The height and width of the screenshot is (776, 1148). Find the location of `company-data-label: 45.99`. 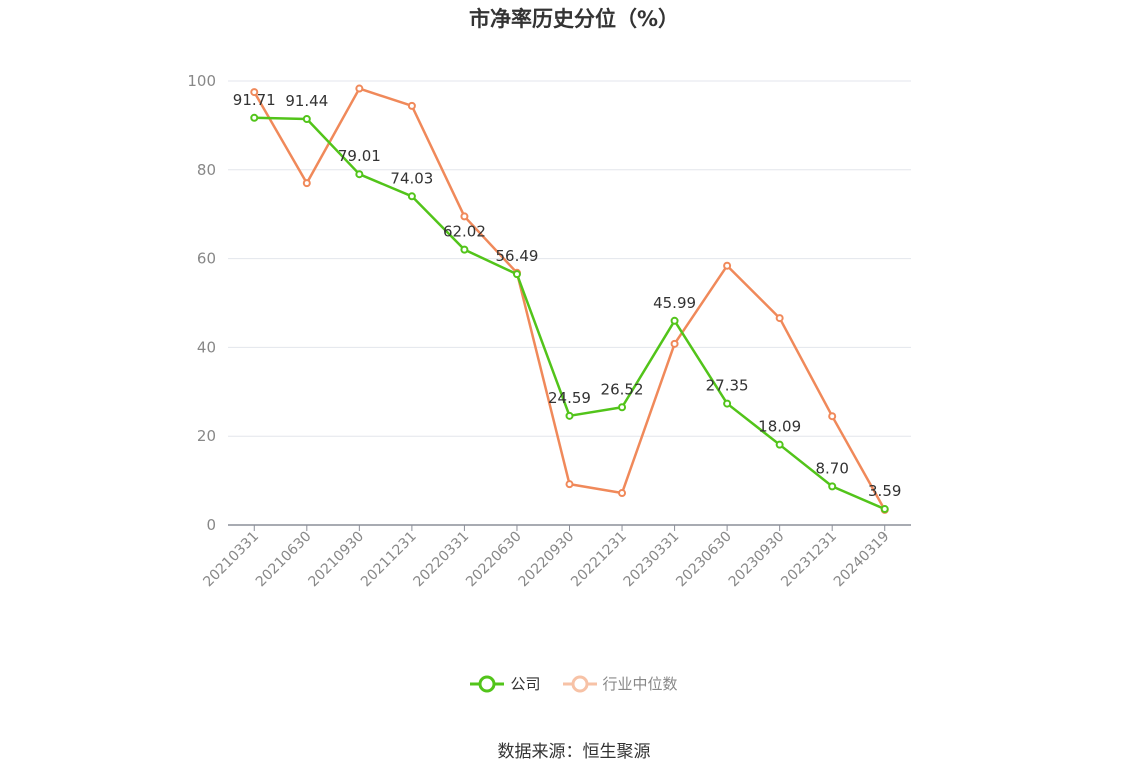

company-data-label: 45.99 is located at coordinates (674, 303).